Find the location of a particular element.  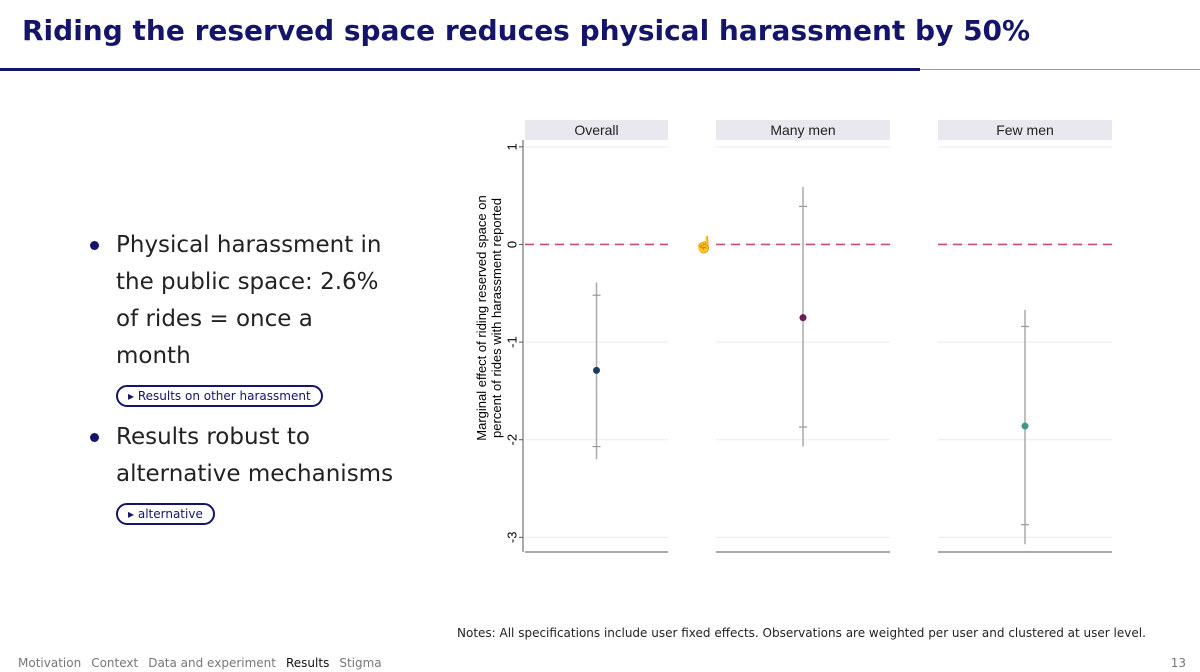

panel-title: Few men is located at coordinates (1025, 130).